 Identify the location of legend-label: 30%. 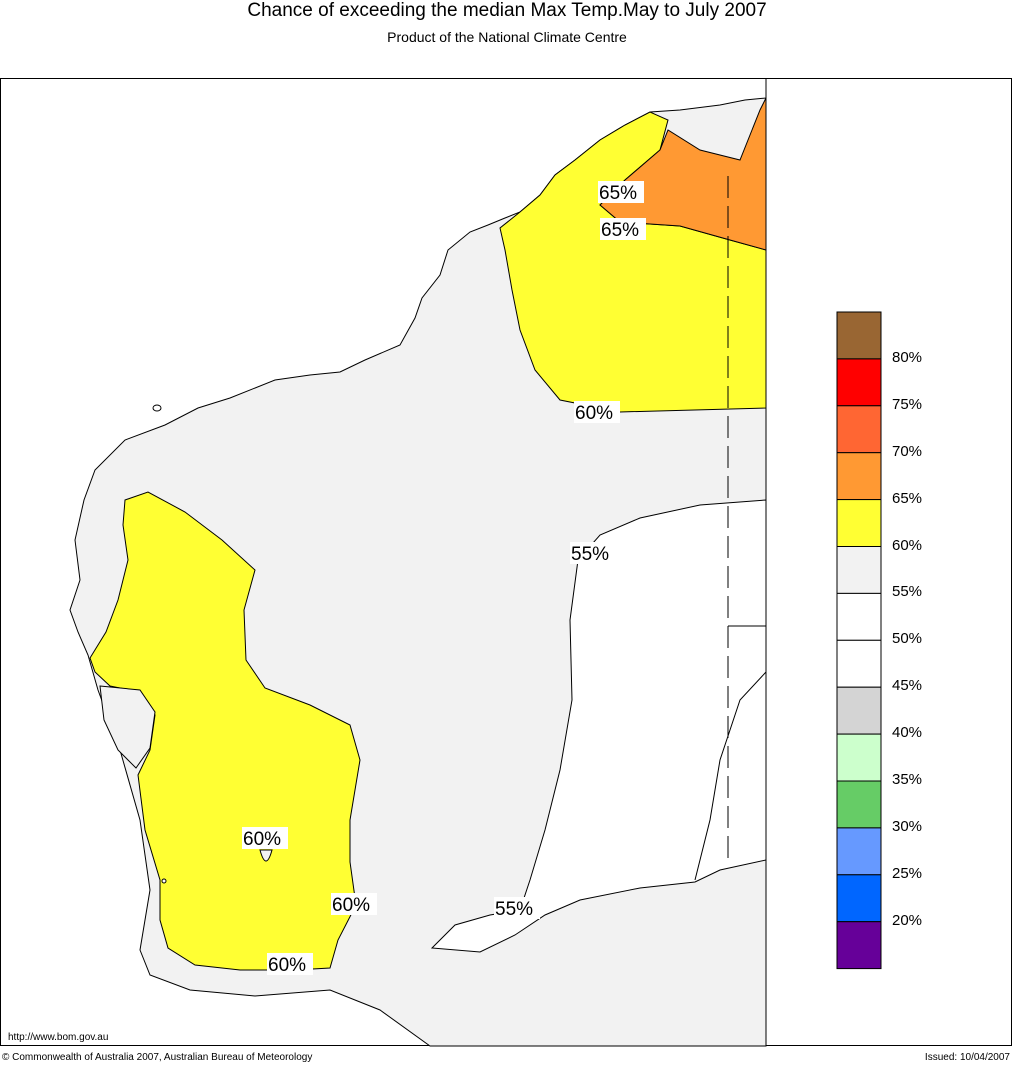
(907, 826).